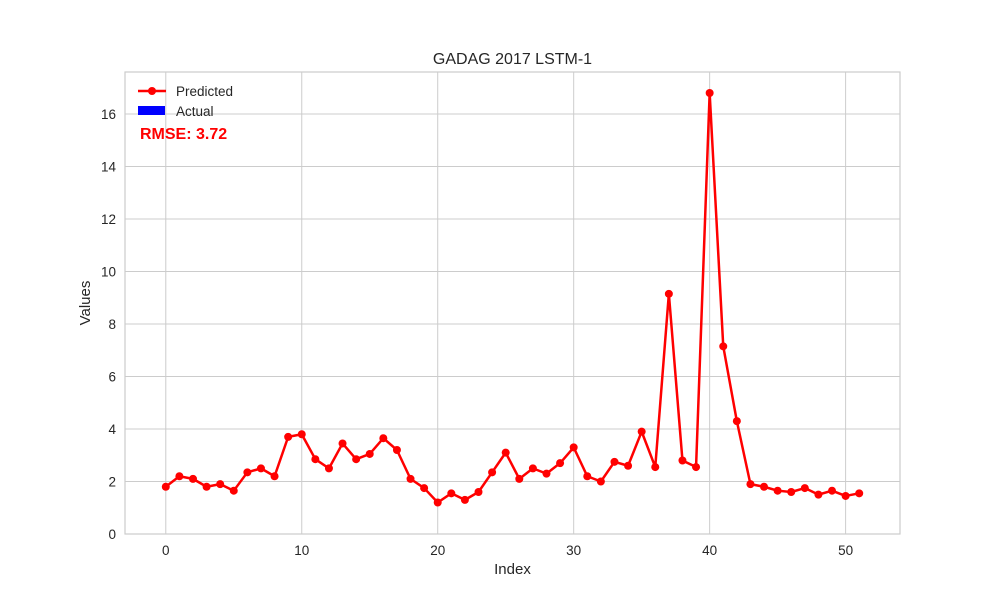 This screenshot has width=1000, height=600. I want to click on y-tick-label: 4, so click(112, 429).